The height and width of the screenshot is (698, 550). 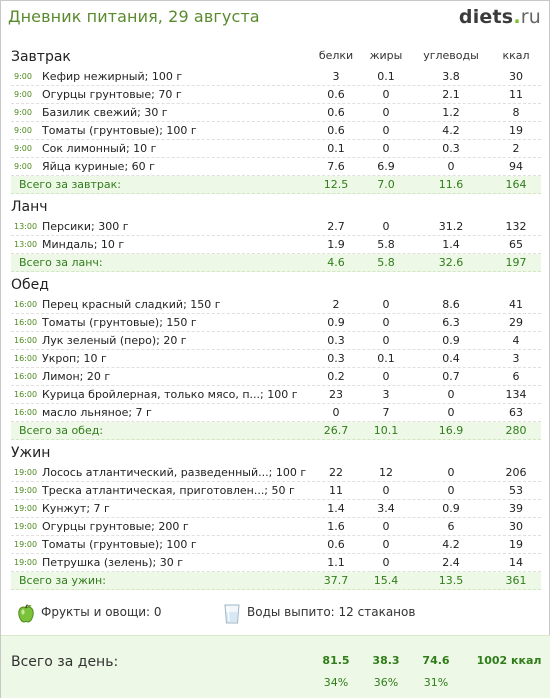 What do you see at coordinates (276, 149) in the screenshot?
I see `food-row: 9:00 Сок лимонный; 10 г 0.1 0 0.3 2` at bounding box center [276, 149].